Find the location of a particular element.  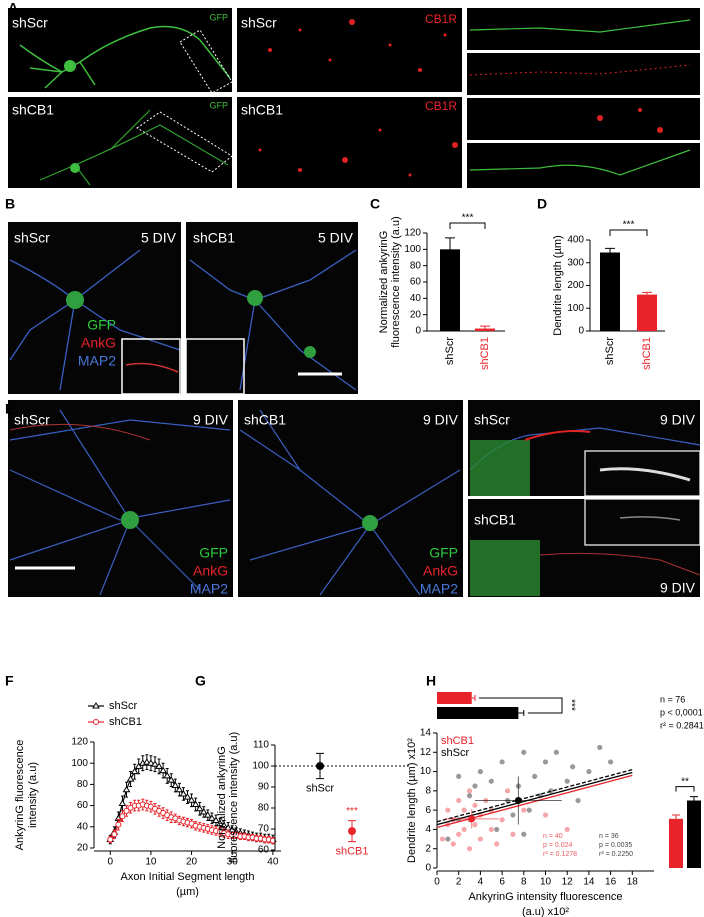

overall-stat: p < 0,0001 is located at coordinates (681, 712).